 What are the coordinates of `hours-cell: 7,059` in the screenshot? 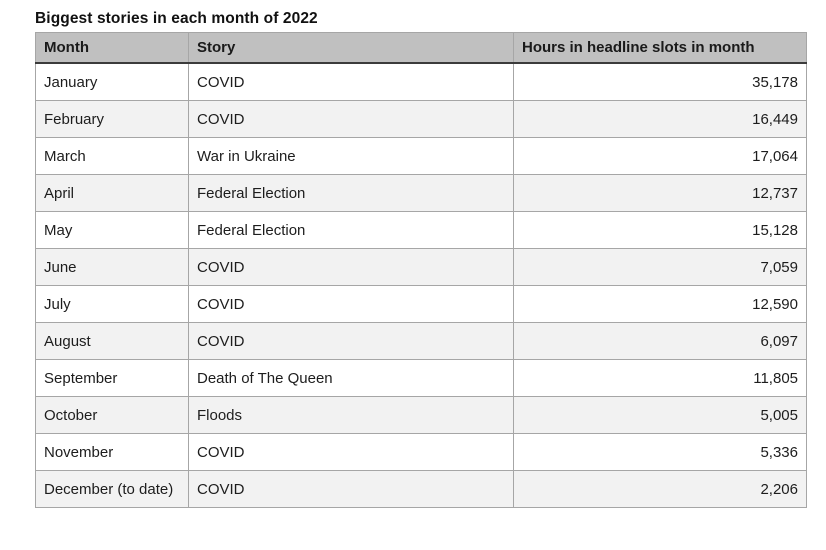 It's located at (660, 267).